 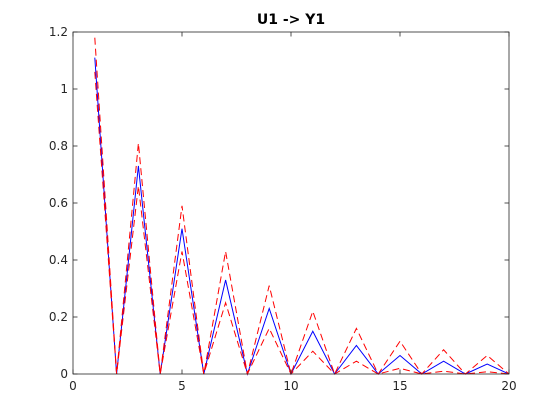 I want to click on y-tick-label: 1, so click(x=64, y=89).